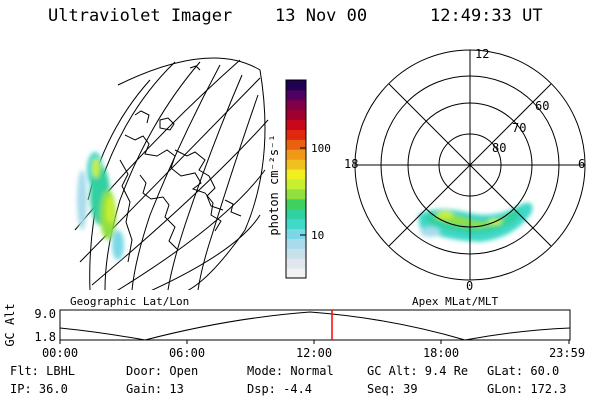 Image resolution: width=600 pixels, height=400 pixels. Describe the element at coordinates (45, 314) in the screenshot. I see `alt-ymax-label: 9.0` at that location.